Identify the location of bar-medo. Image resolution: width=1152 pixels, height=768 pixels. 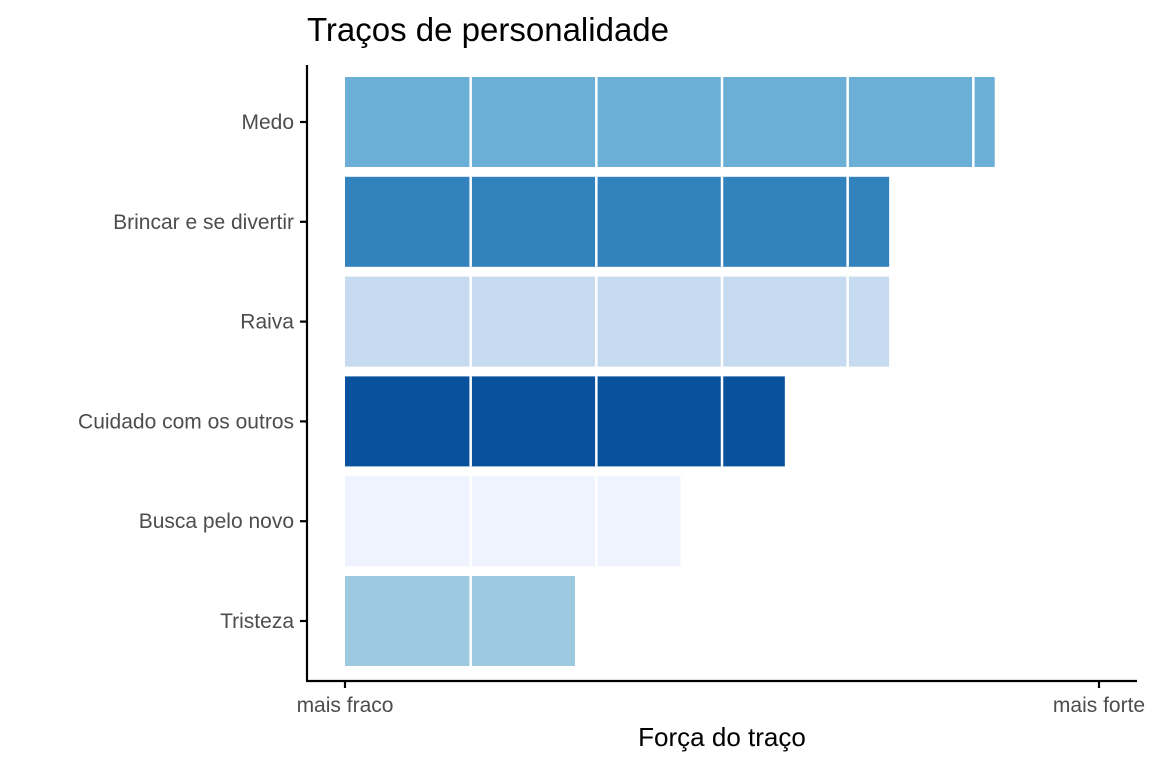
(670, 122).